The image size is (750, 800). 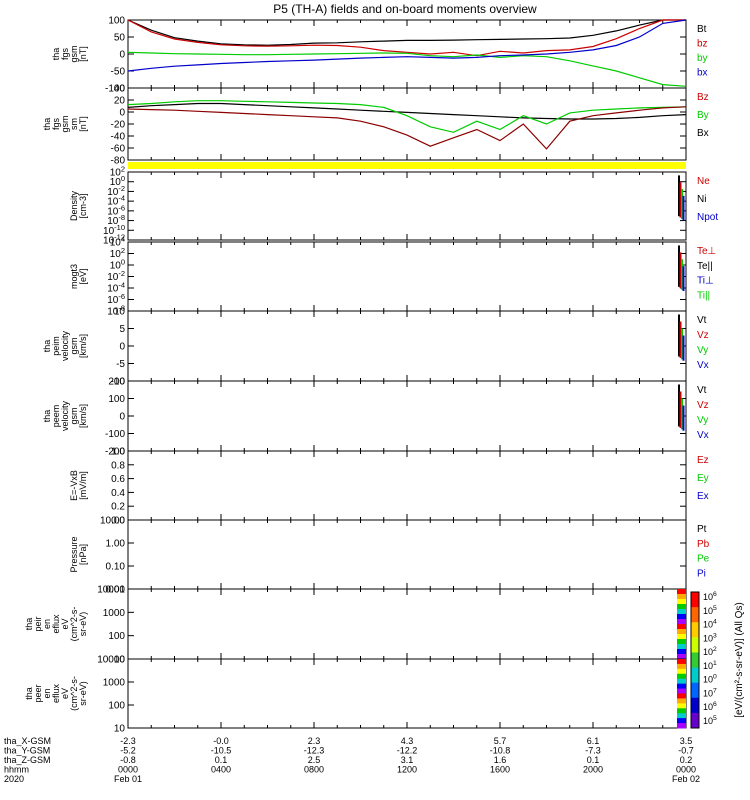 What do you see at coordinates (705, 266) in the screenshot?
I see `legend-entry: Te||` at bounding box center [705, 266].